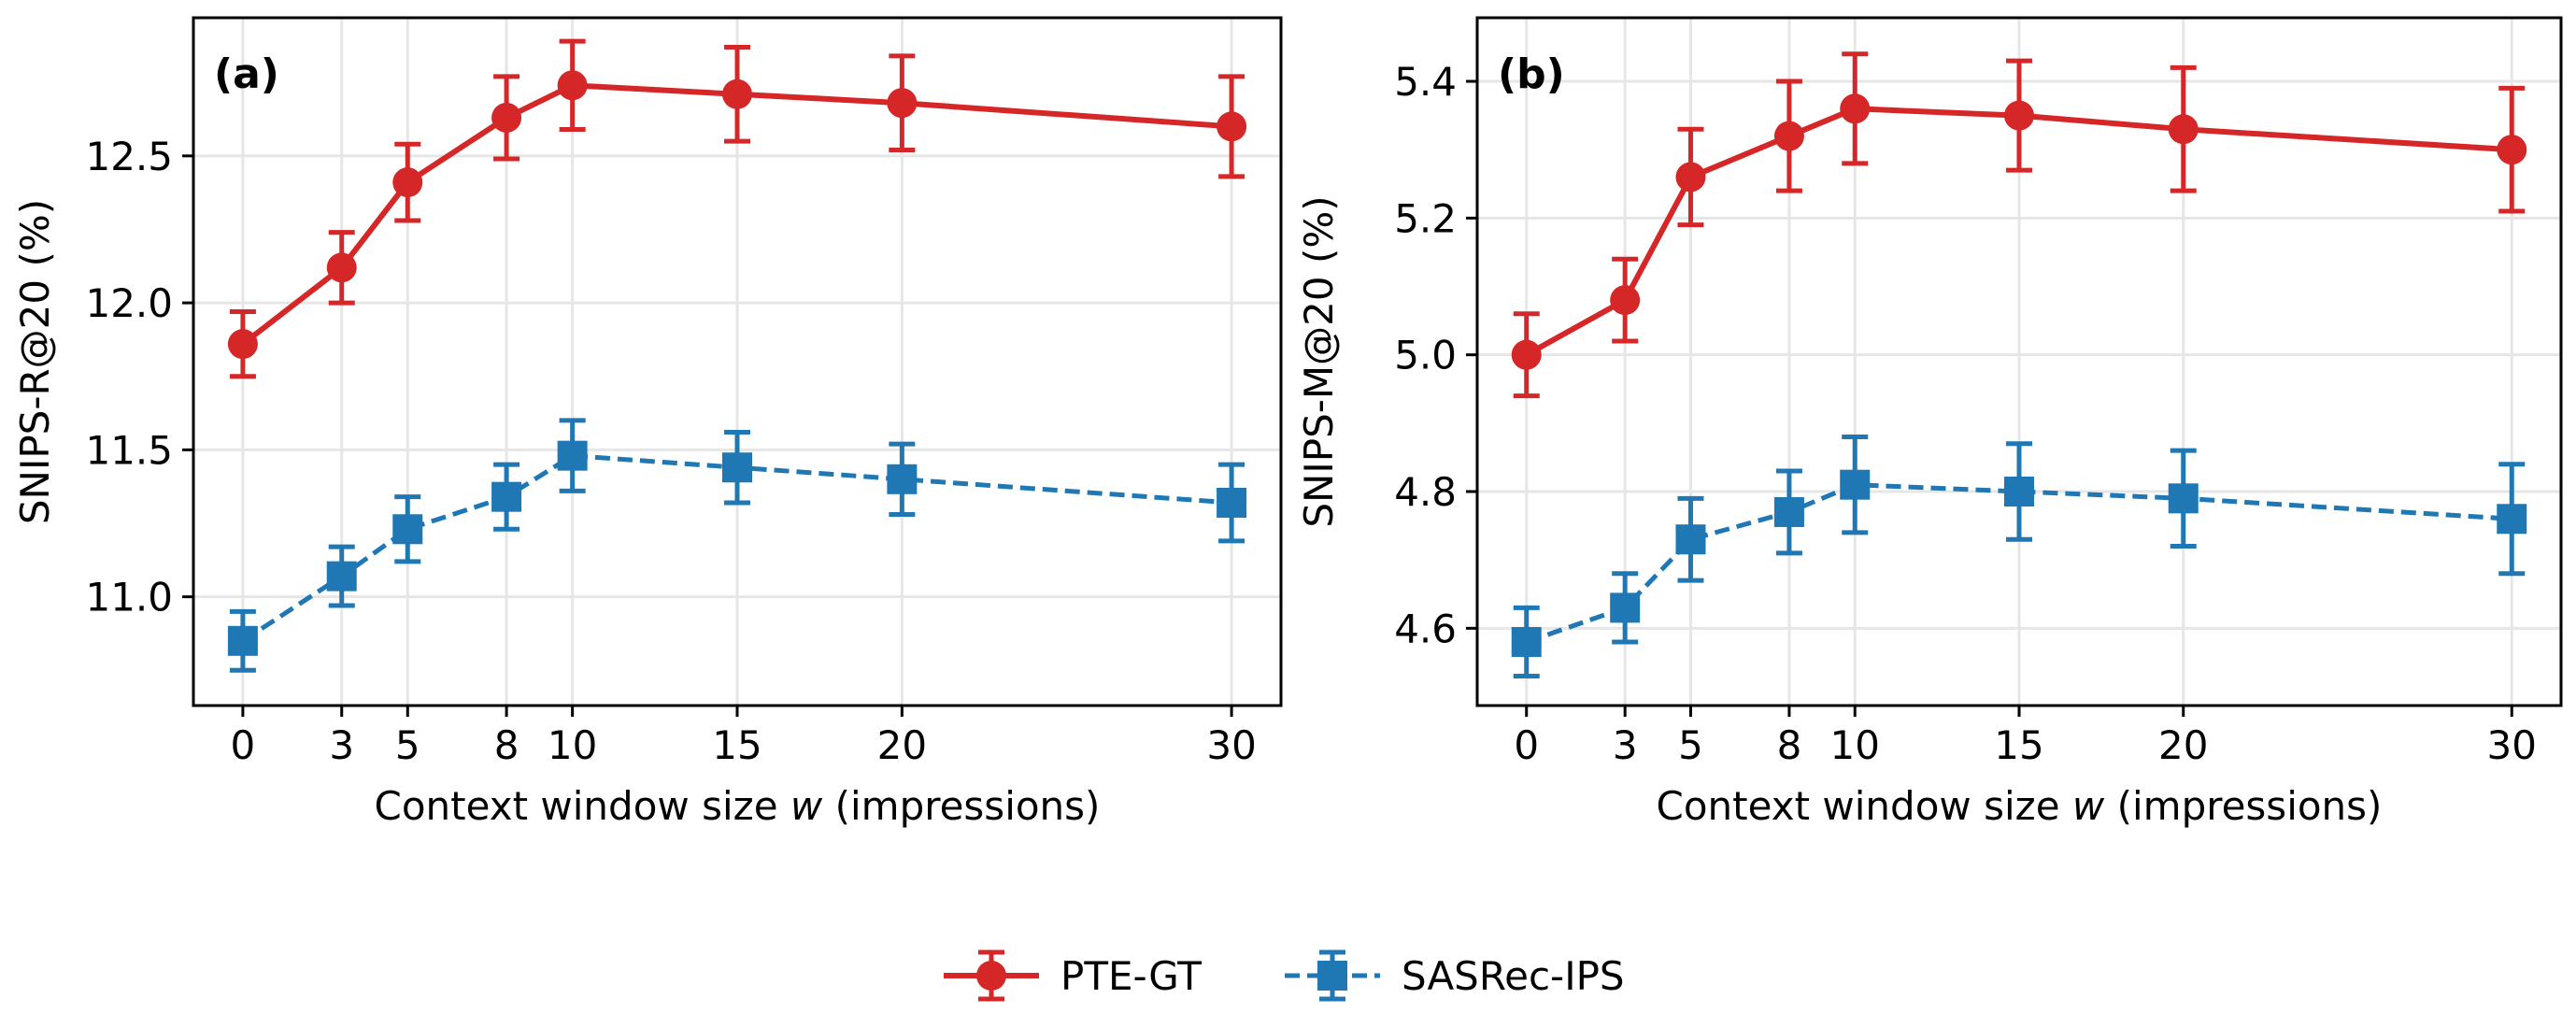 The height and width of the screenshot is (1013, 2576). Describe the element at coordinates (1319, 361) in the screenshot. I see `y-axis-label: SNIPS-M@20 (%)` at that location.